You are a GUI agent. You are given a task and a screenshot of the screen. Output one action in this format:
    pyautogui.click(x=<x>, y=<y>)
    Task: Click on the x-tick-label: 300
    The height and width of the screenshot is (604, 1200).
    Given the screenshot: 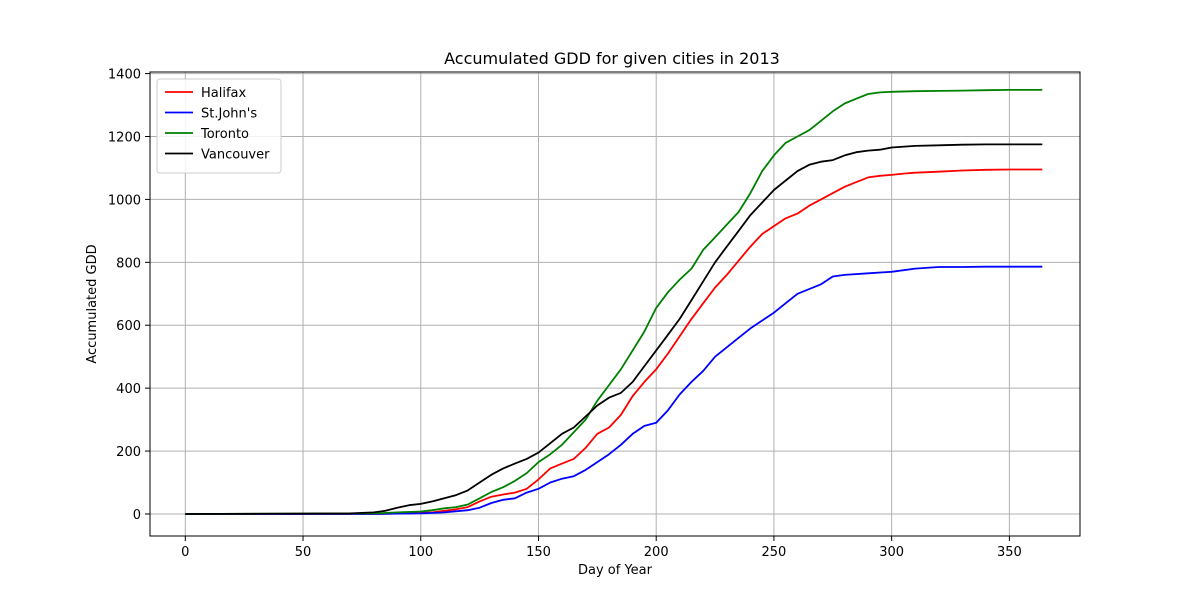 What is the action you would take?
    pyautogui.click(x=891, y=552)
    